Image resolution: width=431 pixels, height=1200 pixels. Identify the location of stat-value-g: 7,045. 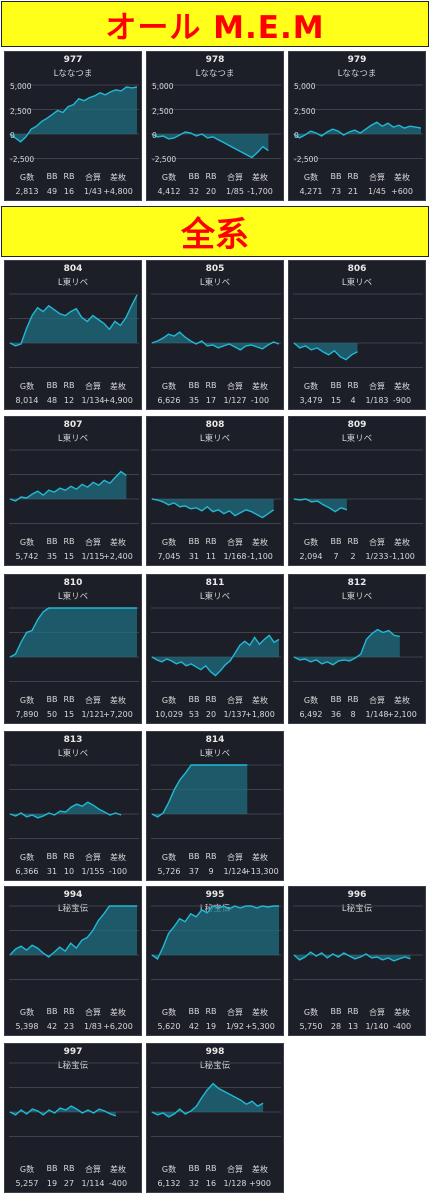
(169, 556).